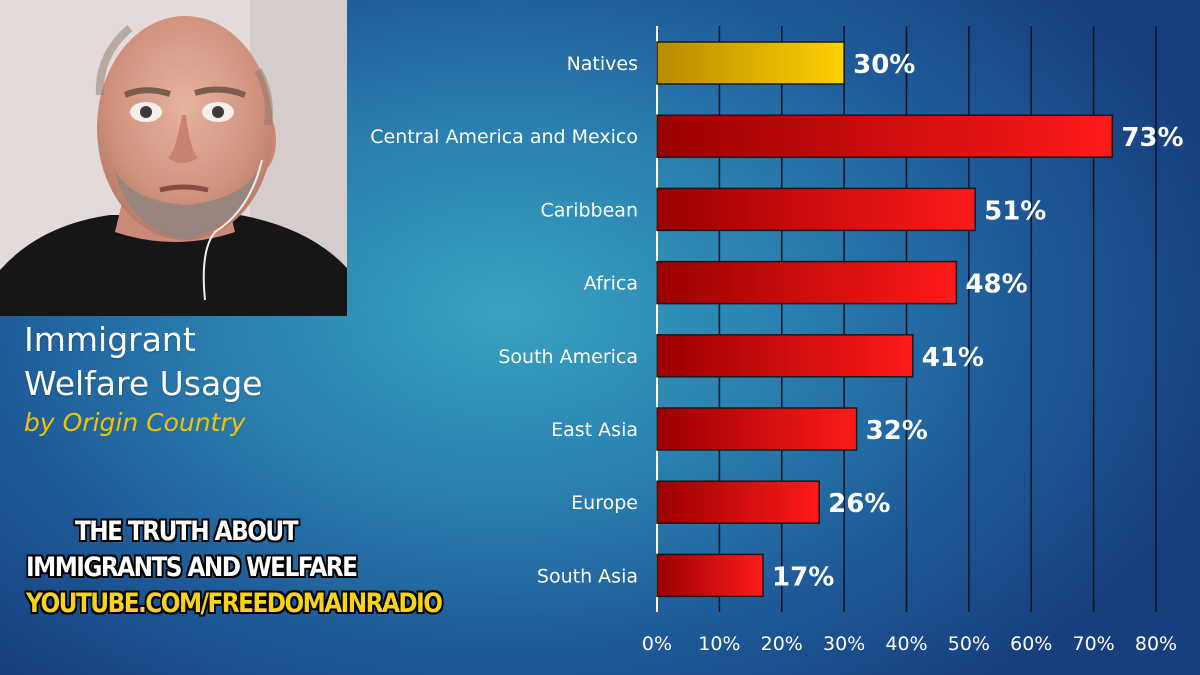 The height and width of the screenshot is (675, 1200). Describe the element at coordinates (143, 383) in the screenshot. I see `chart-title-line-2: Welfare Usage` at that location.